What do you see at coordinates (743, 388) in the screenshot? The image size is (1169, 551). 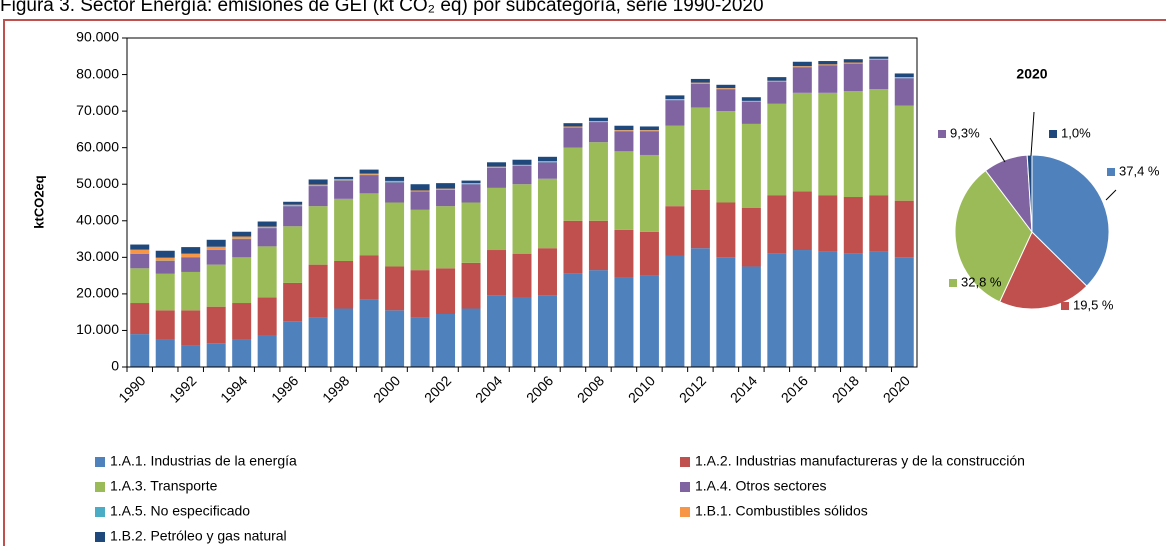 I see `x-tick-label: 2014` at bounding box center [743, 388].